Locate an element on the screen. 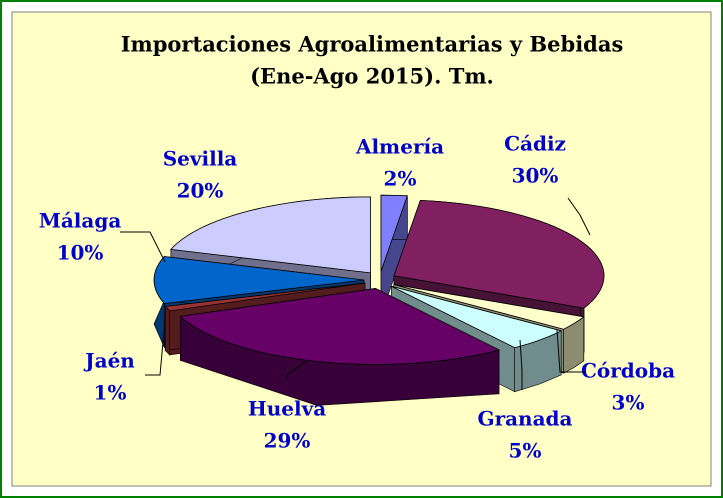  slice-wall is located at coordinates (167, 330).